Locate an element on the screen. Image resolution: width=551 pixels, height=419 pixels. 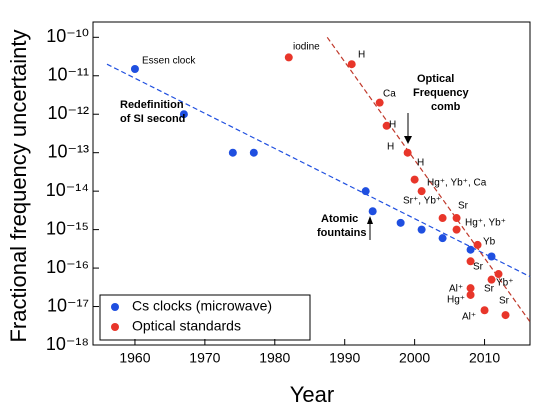
legend-box is located at coordinates (205, 317).